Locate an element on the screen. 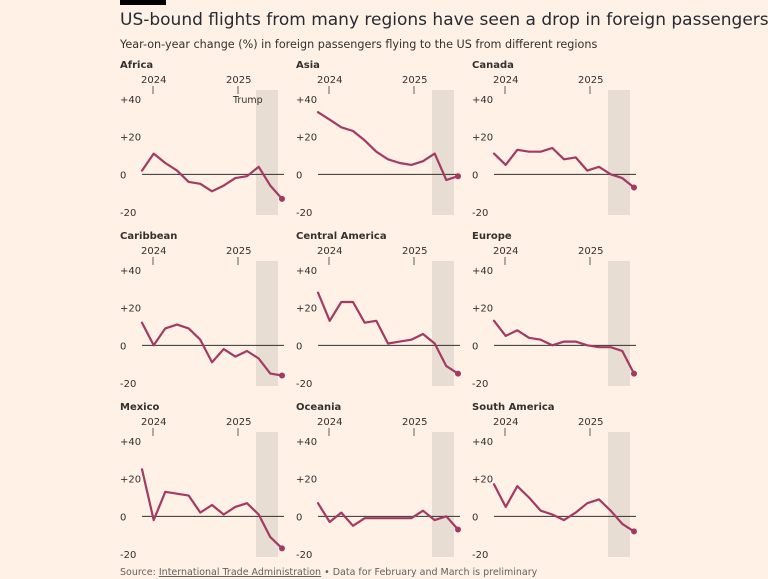  panel-africa: Africa 2024 2025 +40 +20 0 -20 Trump is located at coordinates (202, 139).